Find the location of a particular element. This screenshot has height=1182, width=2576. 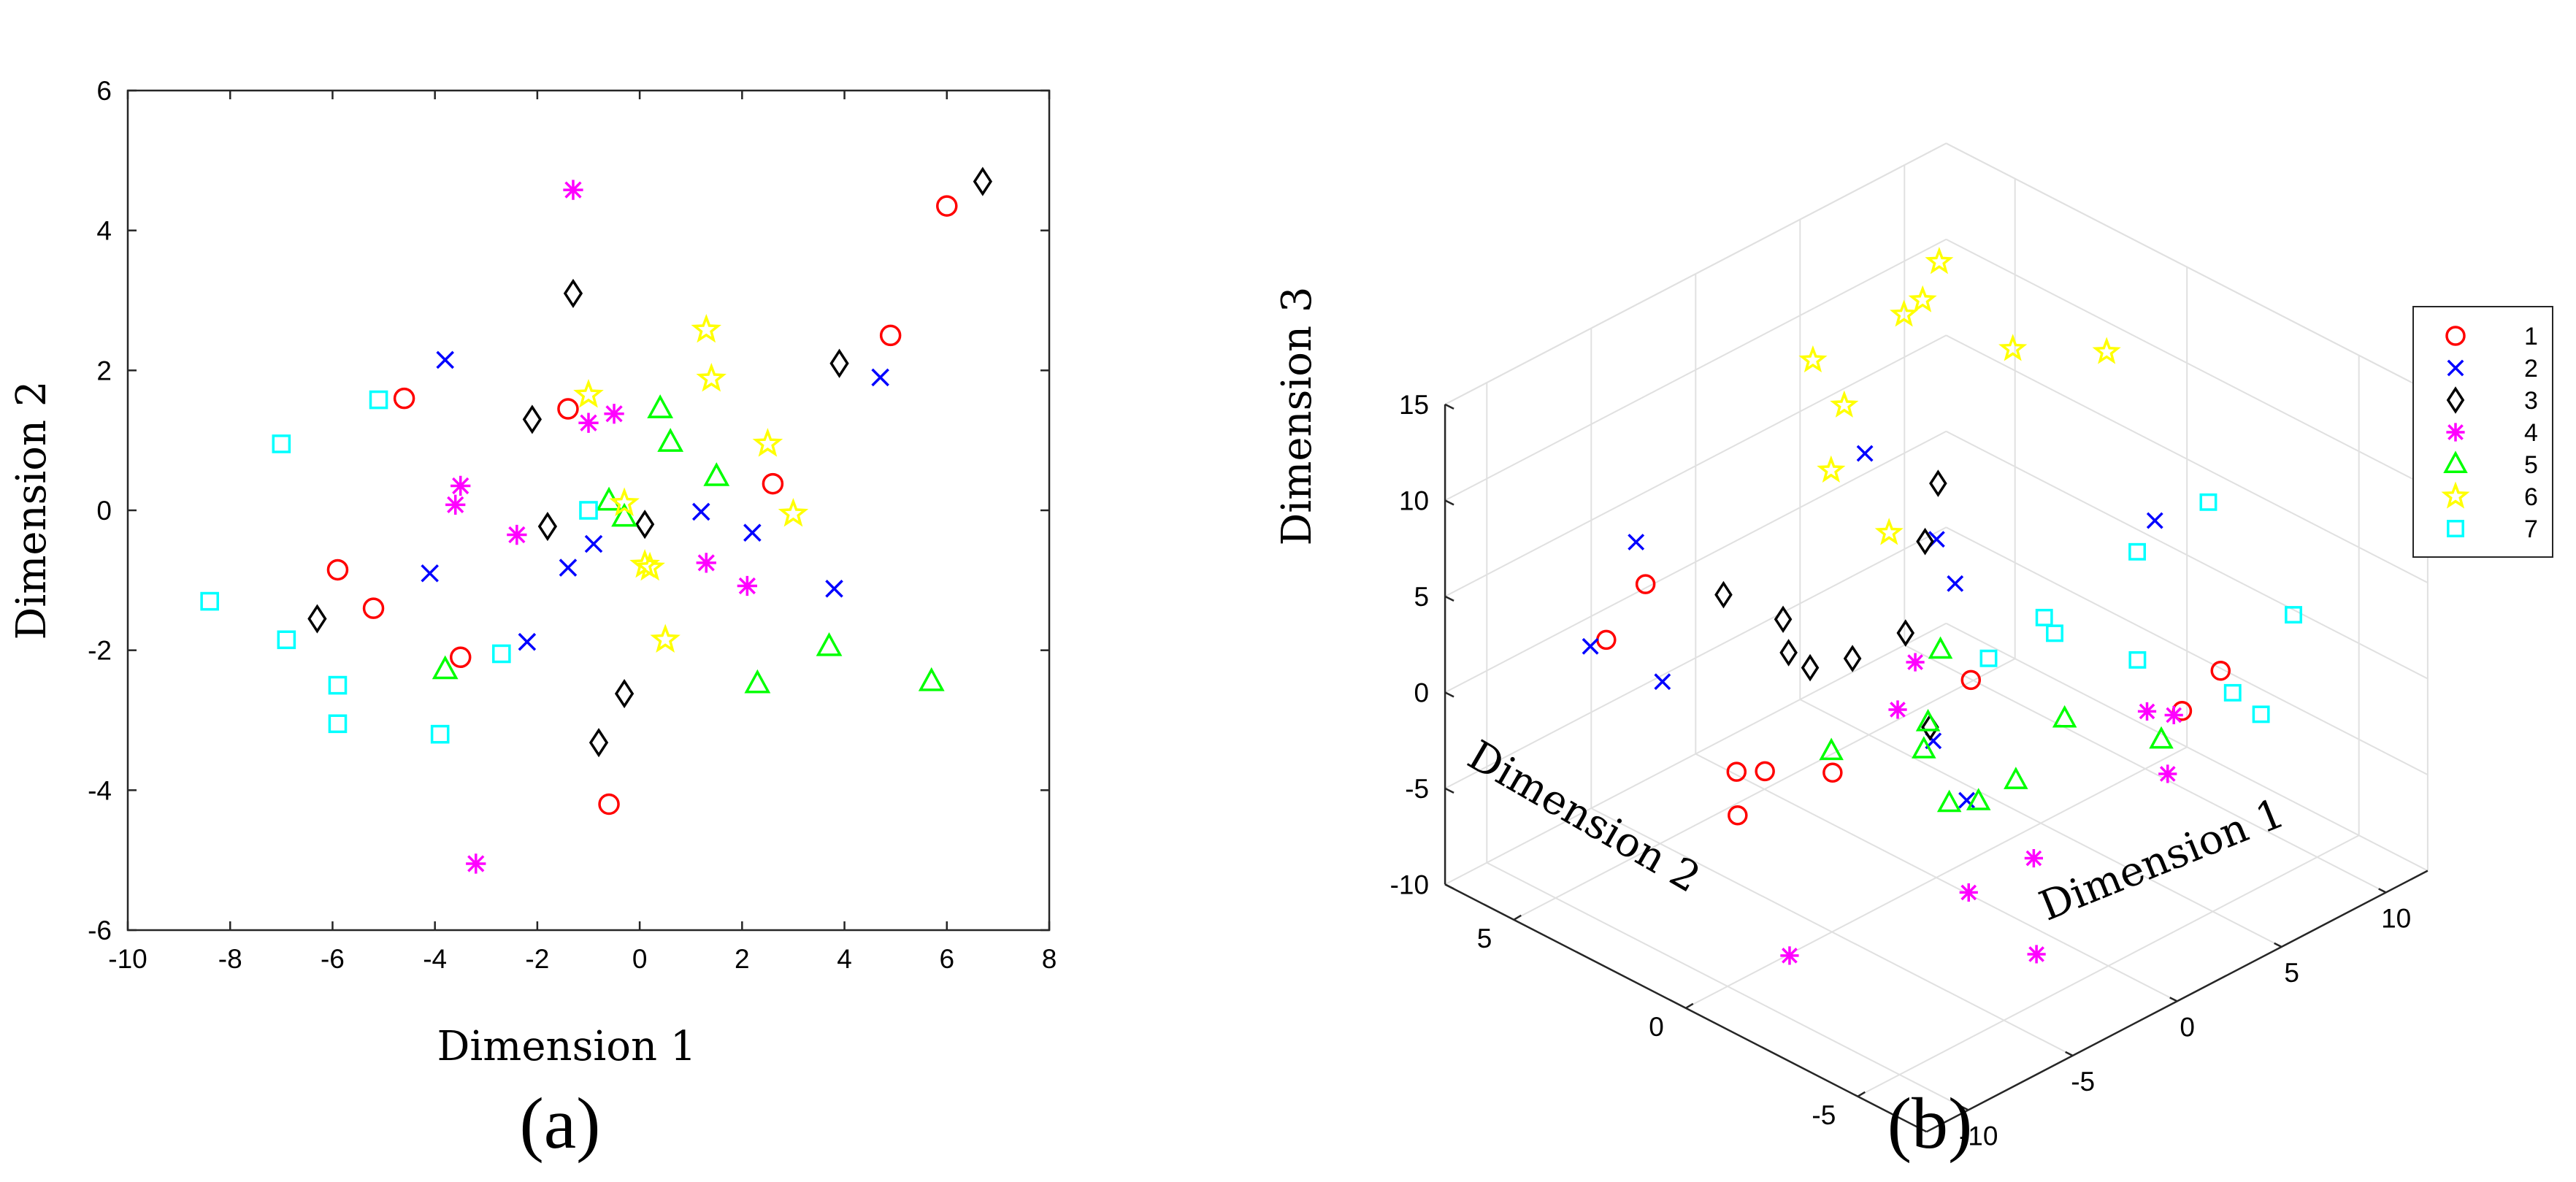

panel-b-ztick-label: 0 is located at coordinates (1422, 692).